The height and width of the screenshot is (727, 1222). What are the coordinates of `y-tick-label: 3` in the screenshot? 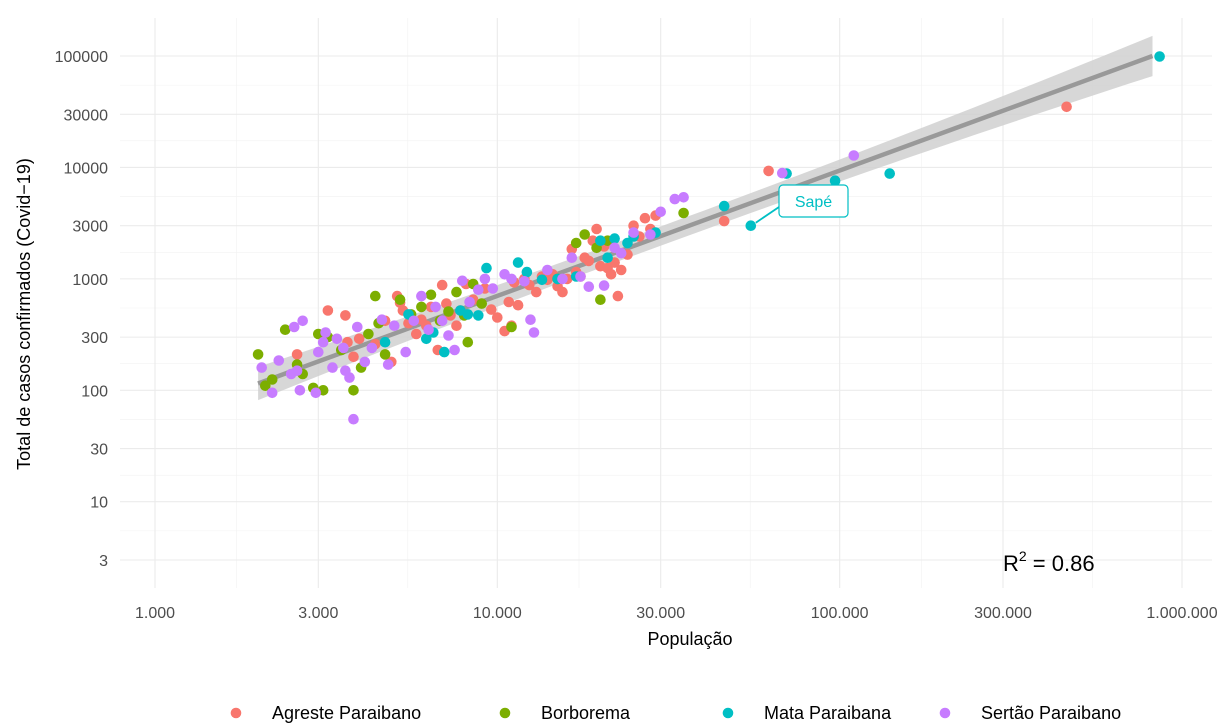 It's located at (103, 561).